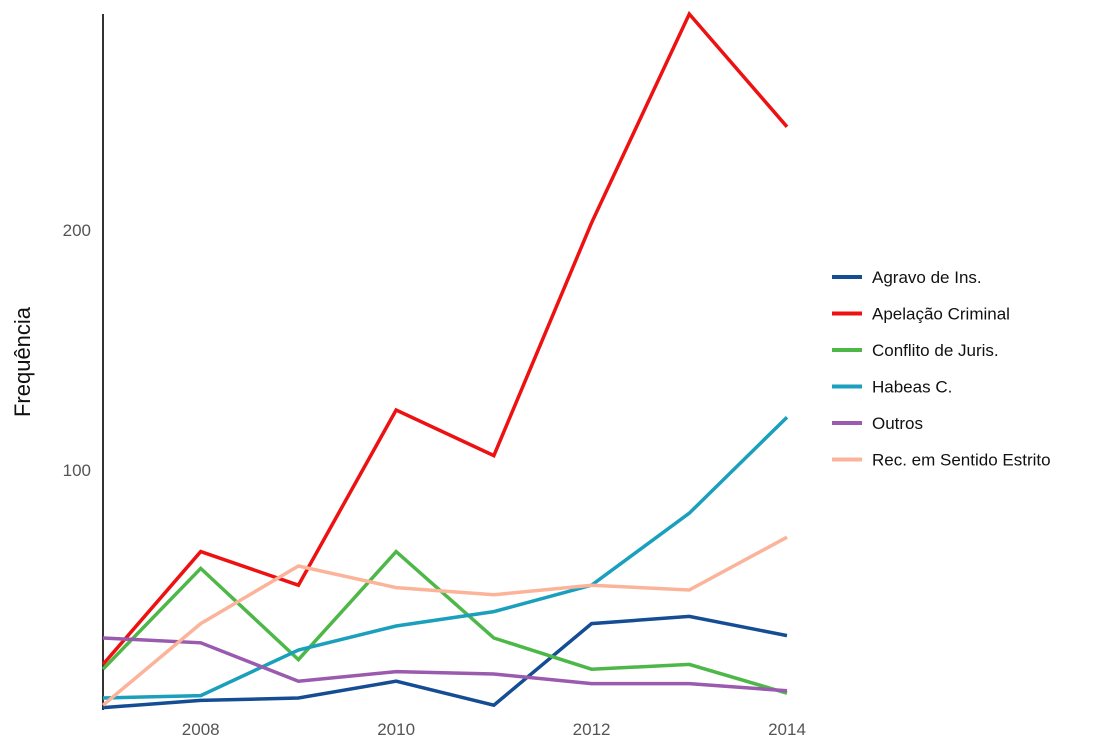  What do you see at coordinates (77, 470) in the screenshot?
I see `y-tick-label: 100` at bounding box center [77, 470].